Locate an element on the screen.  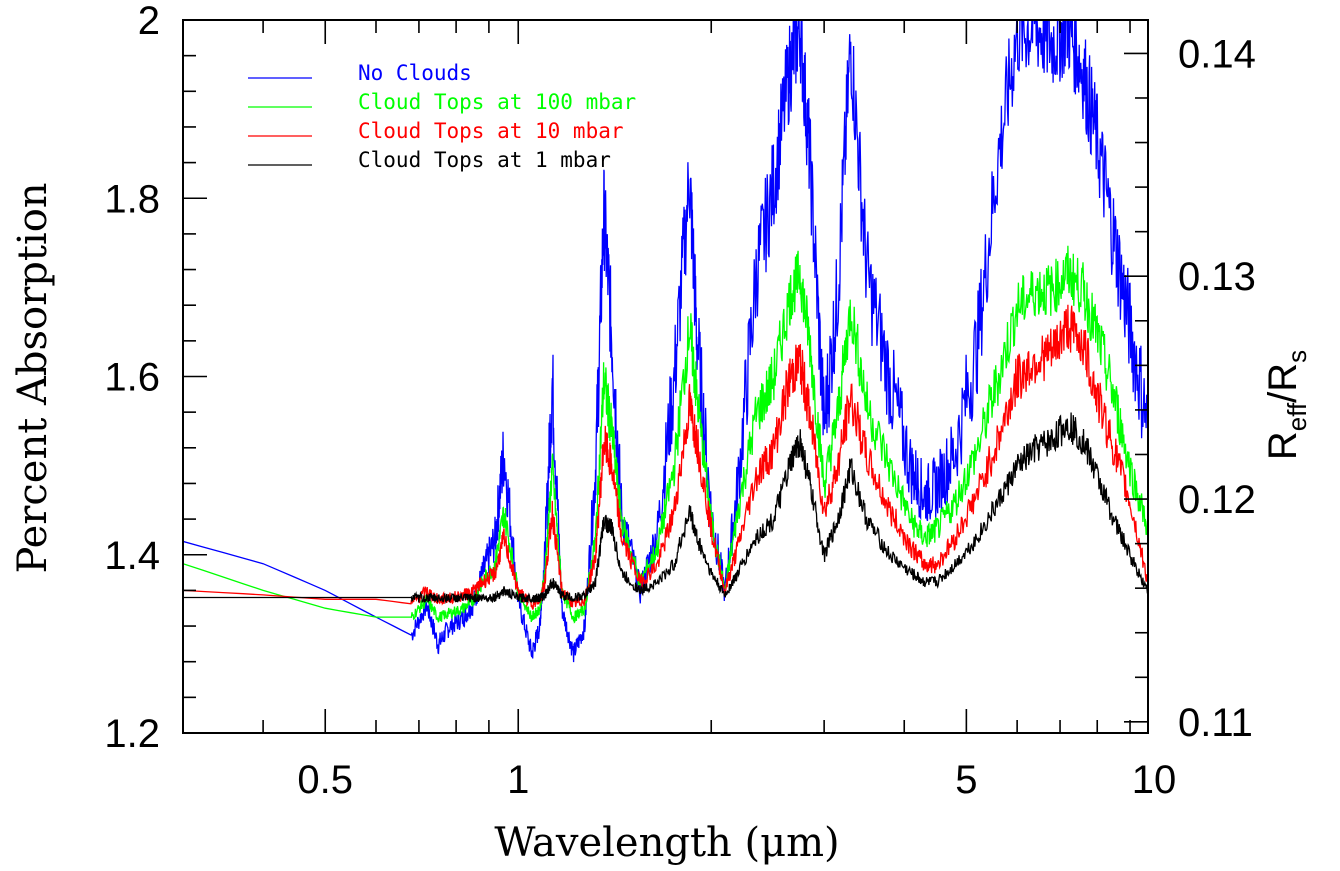
y-tick-label: 1.6 is located at coordinates (132, 378).